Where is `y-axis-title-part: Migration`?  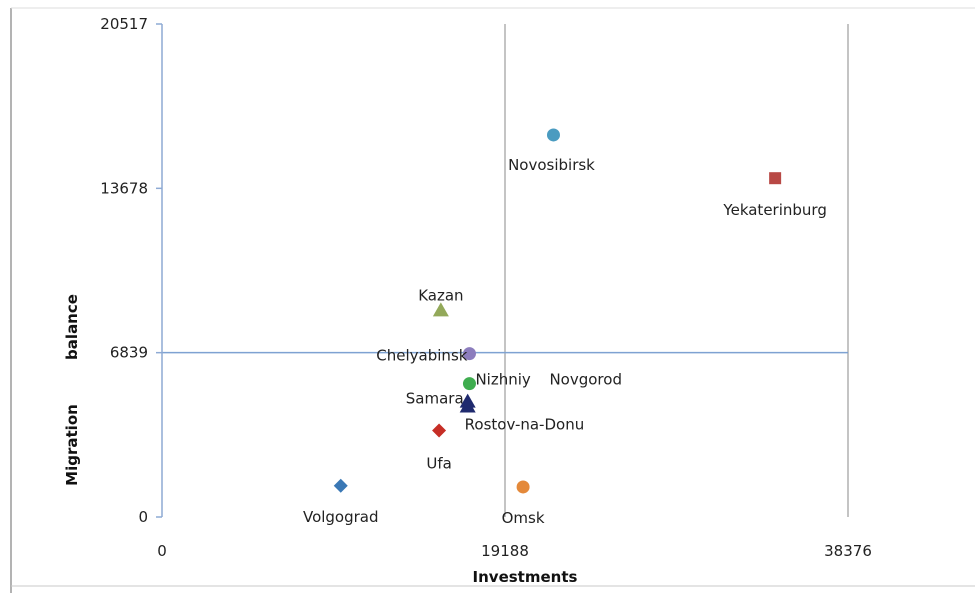 y-axis-title-part: Migration is located at coordinates (72, 445).